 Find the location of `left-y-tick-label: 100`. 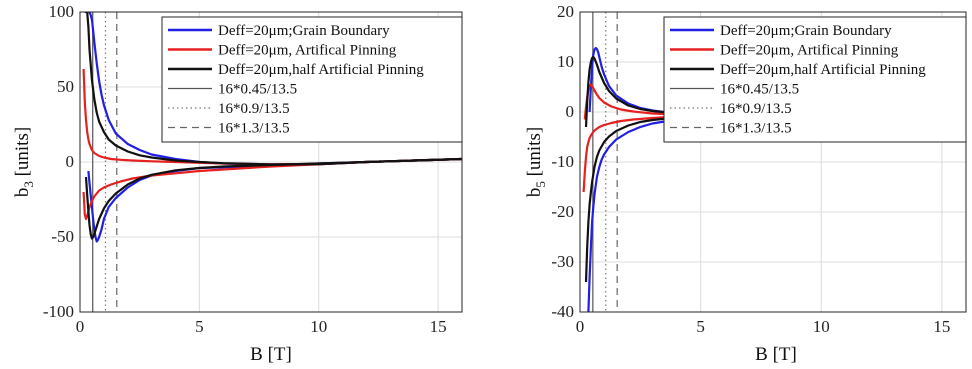

left-y-tick-label: 100 is located at coordinates (62, 11).